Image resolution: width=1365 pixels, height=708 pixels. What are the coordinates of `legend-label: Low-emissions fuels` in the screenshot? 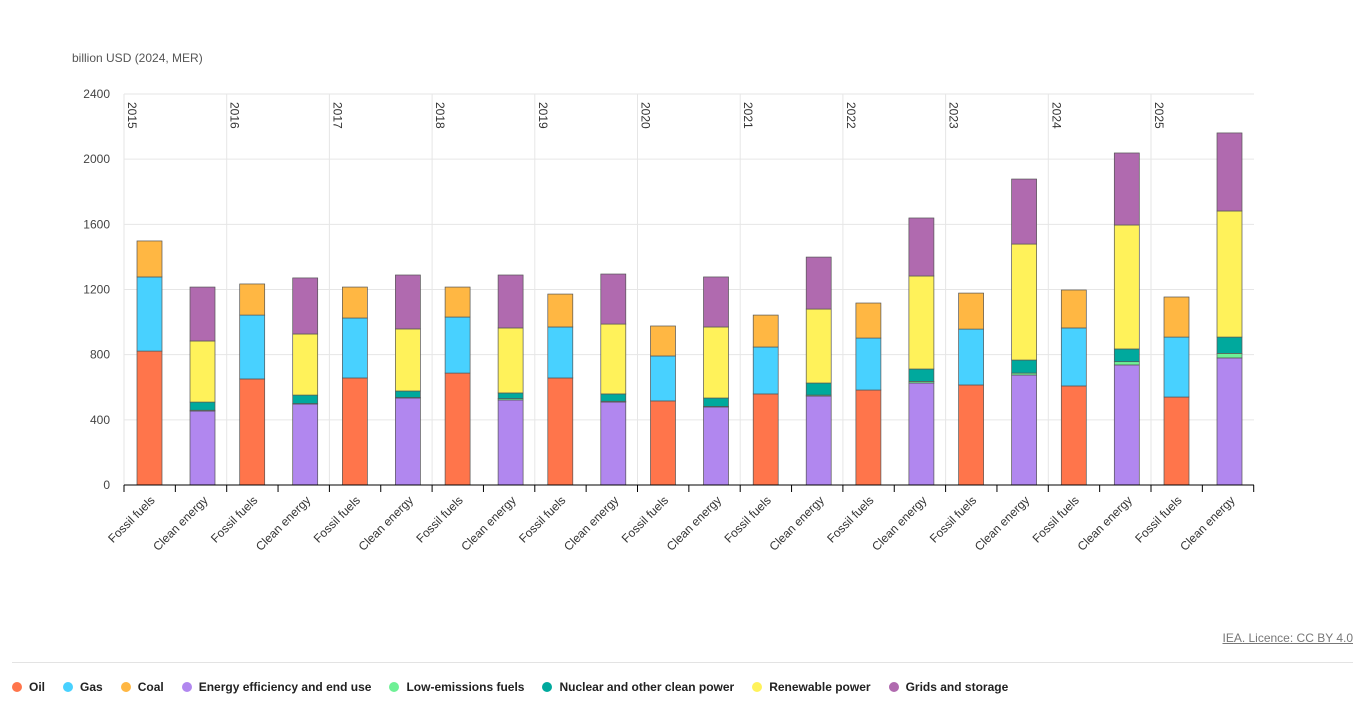 It's located at (465, 687).